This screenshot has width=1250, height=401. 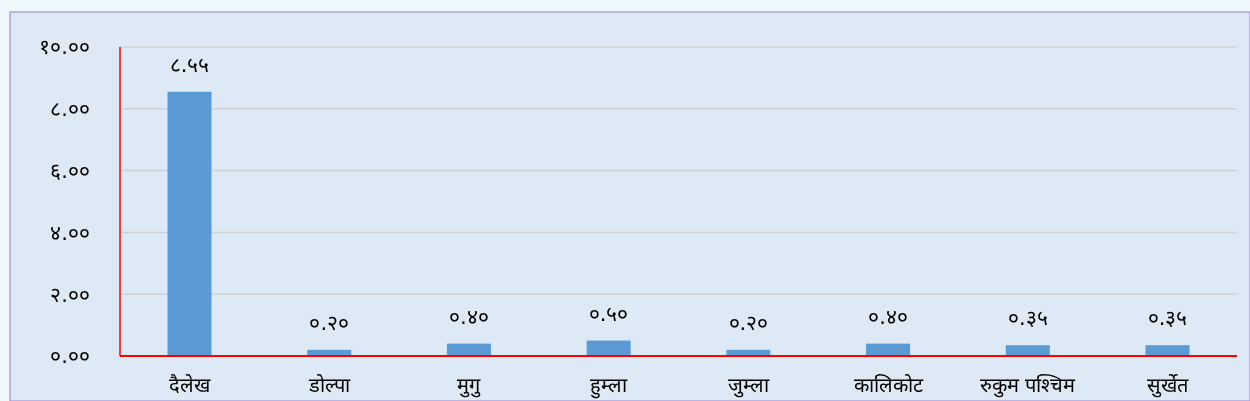 I want to click on y-tick-label: ४.००, so click(x=70, y=232).